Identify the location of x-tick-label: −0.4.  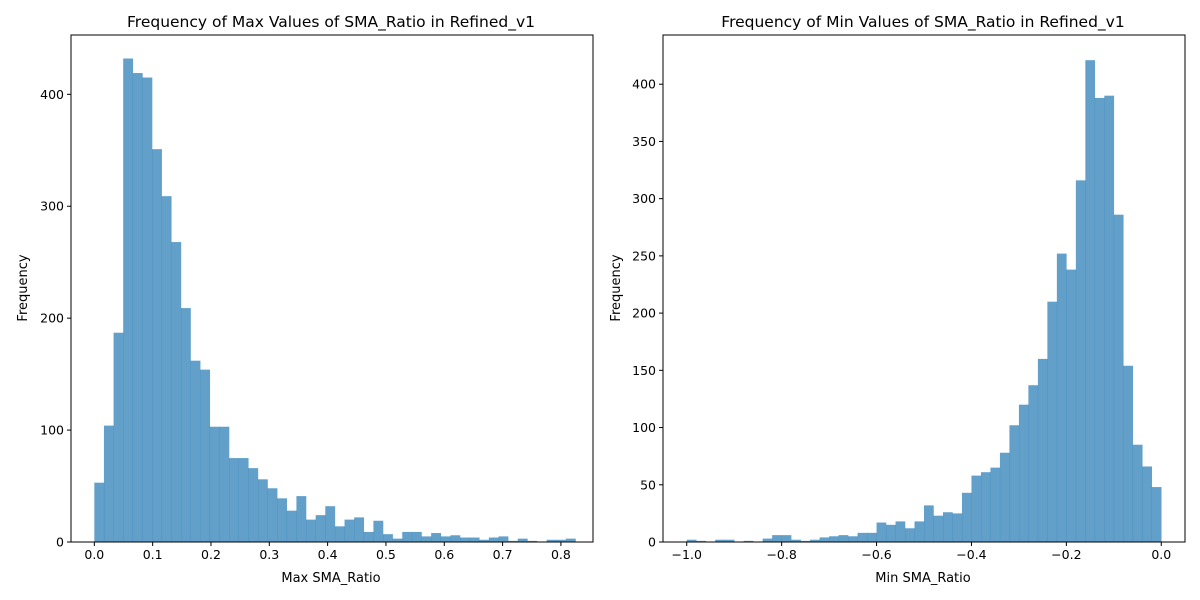
(971, 554).